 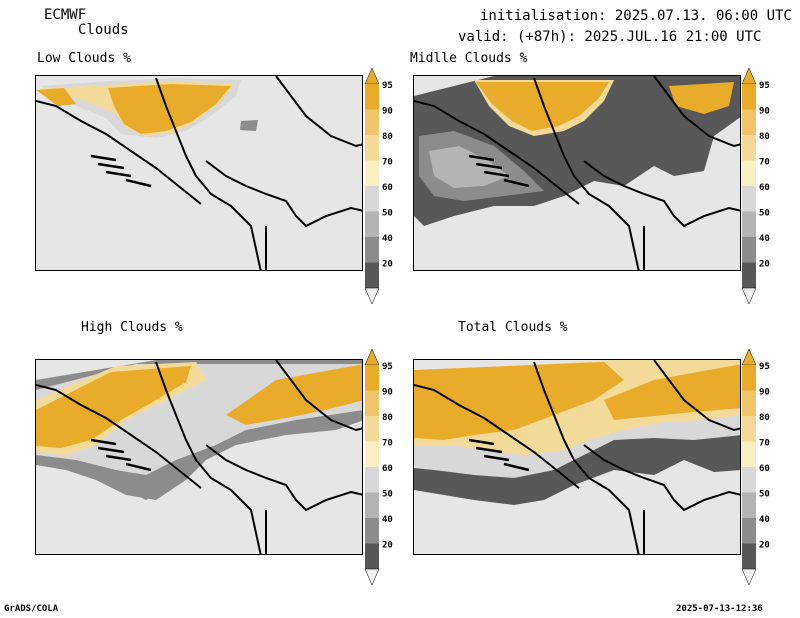 What do you see at coordinates (65, 15) in the screenshot?
I see `model-name: ECMWF` at bounding box center [65, 15].